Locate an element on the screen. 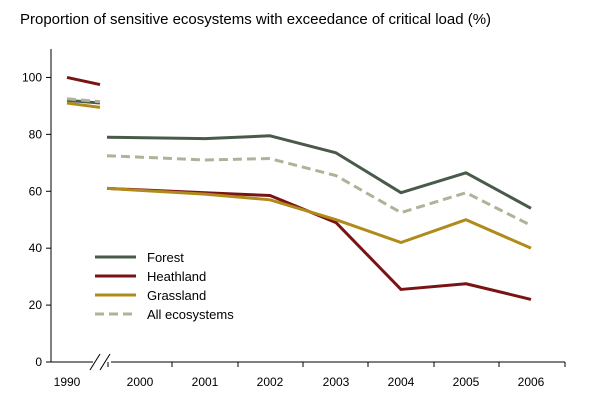  y-tick-label: 20 is located at coordinates (36, 305).